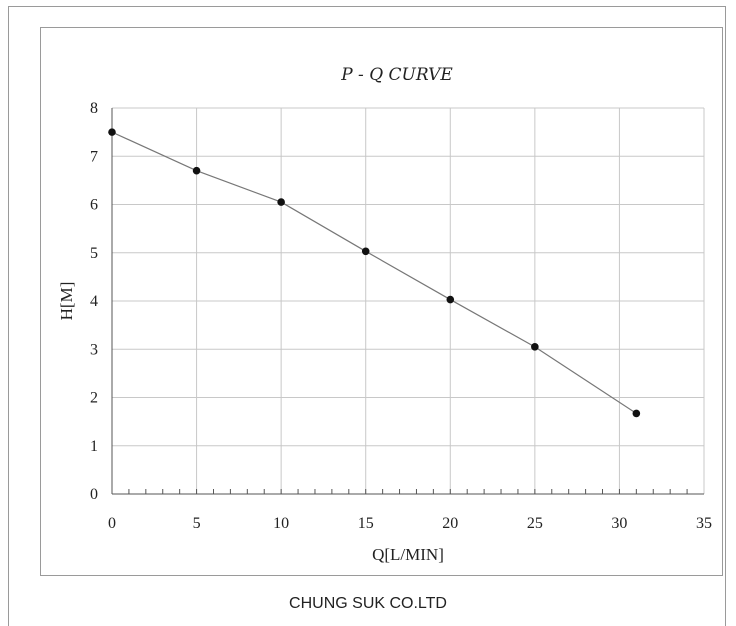 The width and height of the screenshot is (736, 626). What do you see at coordinates (112, 523) in the screenshot?
I see `x-tick-label: 0` at bounding box center [112, 523].